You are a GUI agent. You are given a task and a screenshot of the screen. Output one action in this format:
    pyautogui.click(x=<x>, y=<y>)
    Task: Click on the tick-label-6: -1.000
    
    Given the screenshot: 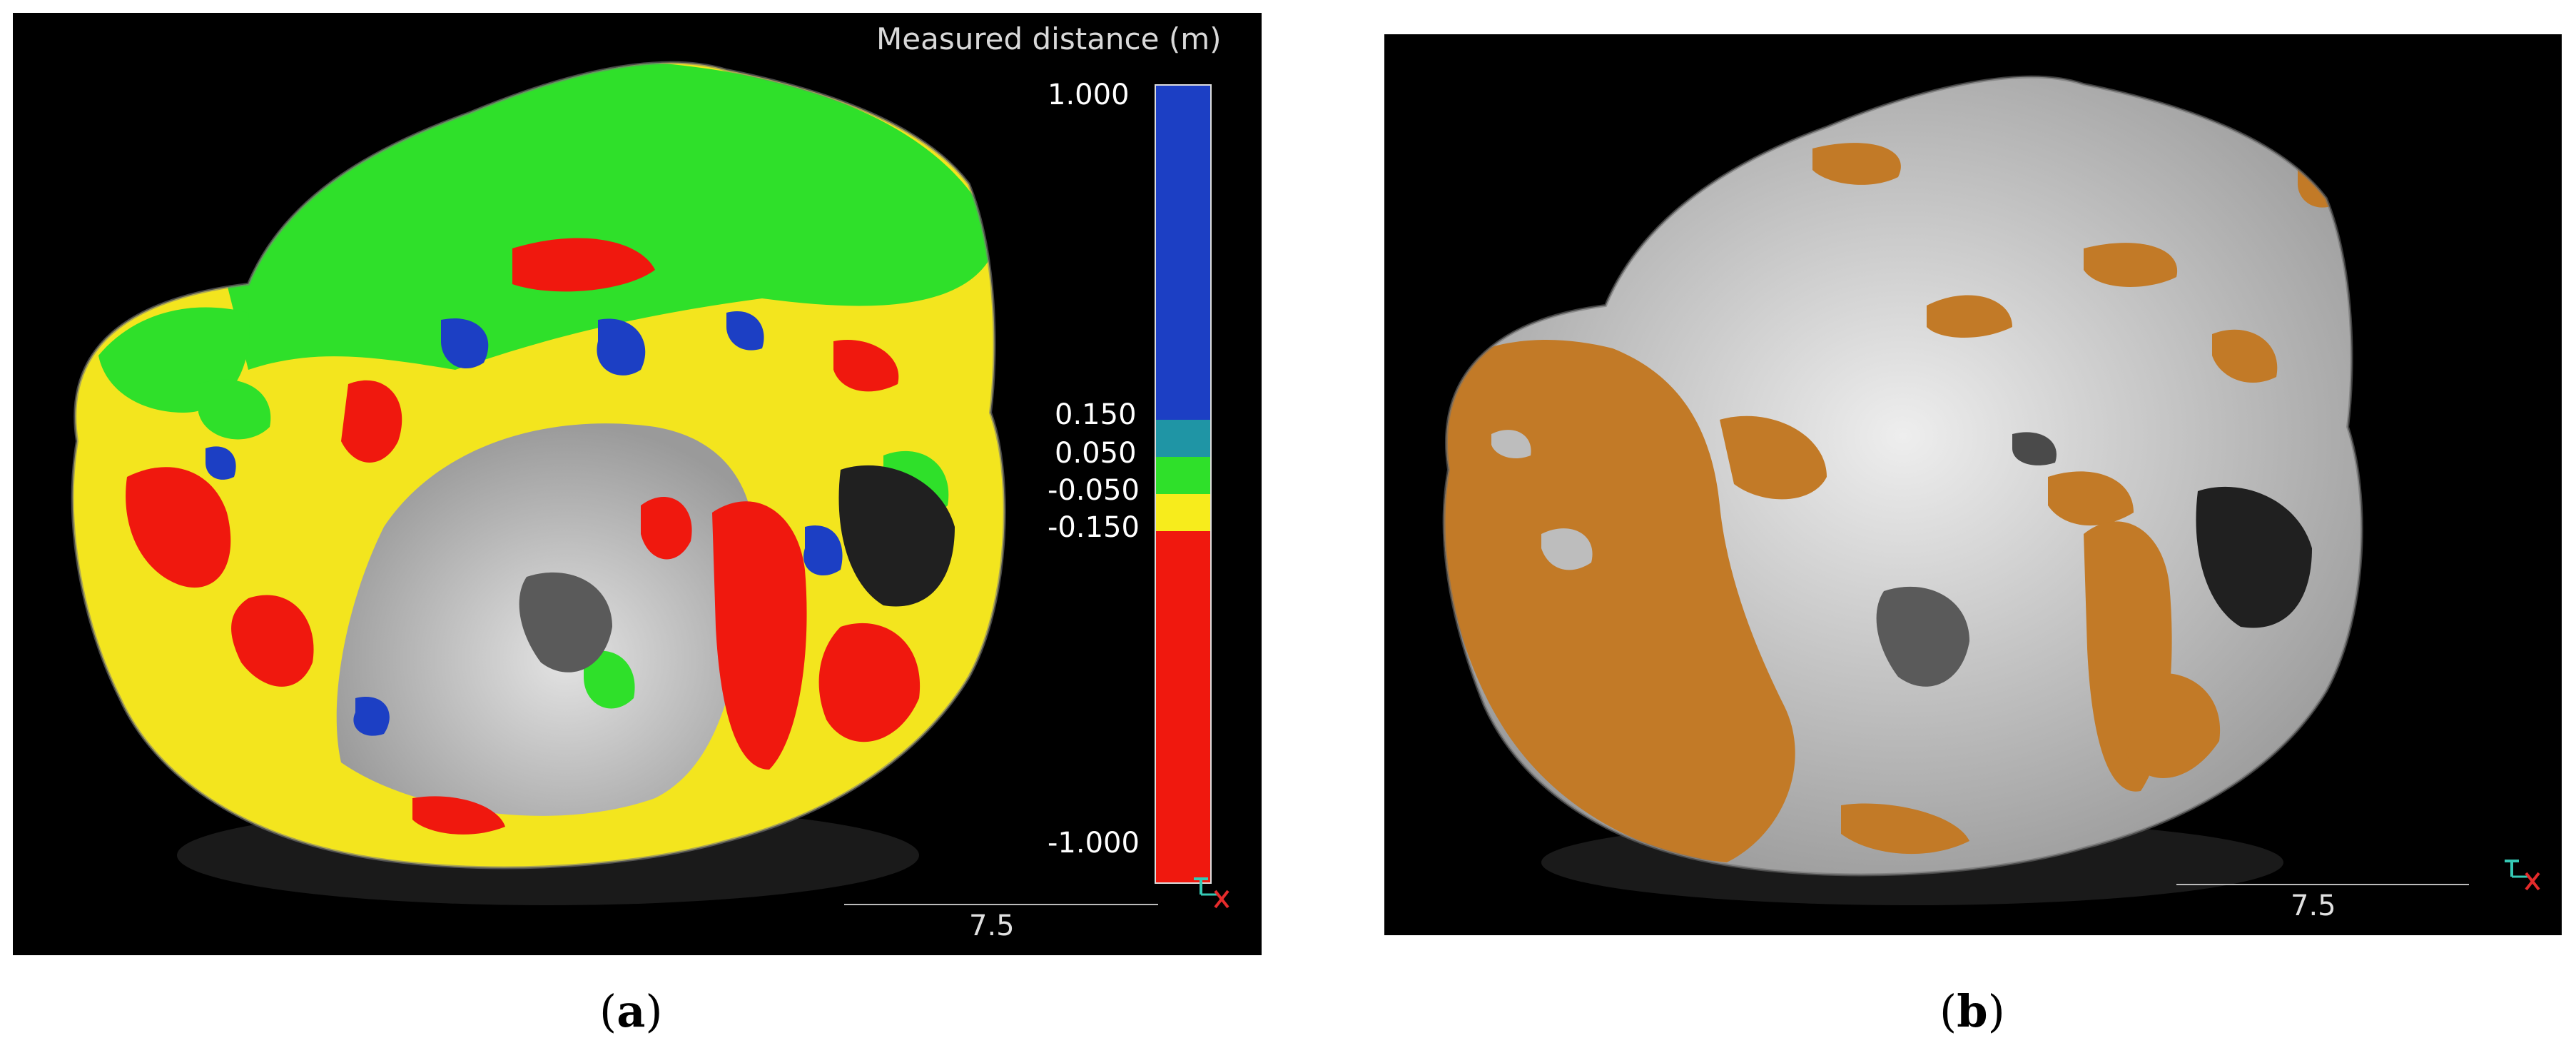 What is the action you would take?
    pyautogui.click(x=1094, y=843)
    